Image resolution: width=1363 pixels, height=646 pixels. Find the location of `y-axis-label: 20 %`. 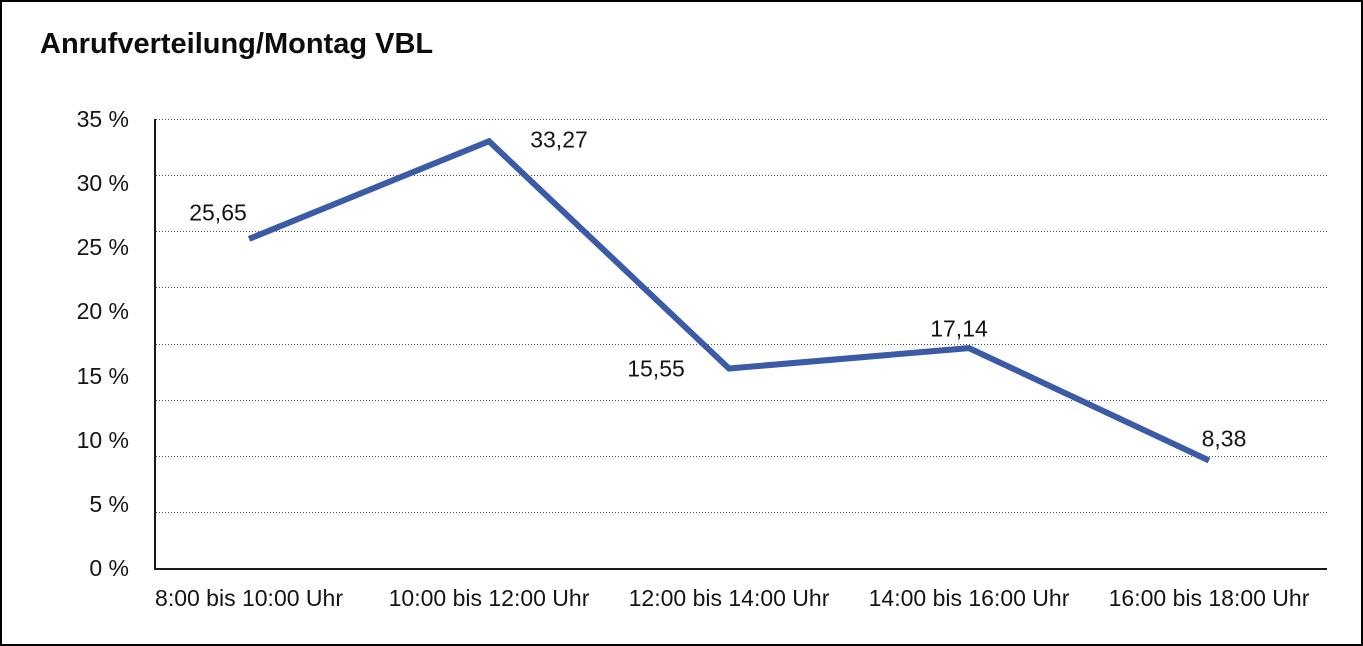

y-axis-label: 20 % is located at coordinates (102, 311).